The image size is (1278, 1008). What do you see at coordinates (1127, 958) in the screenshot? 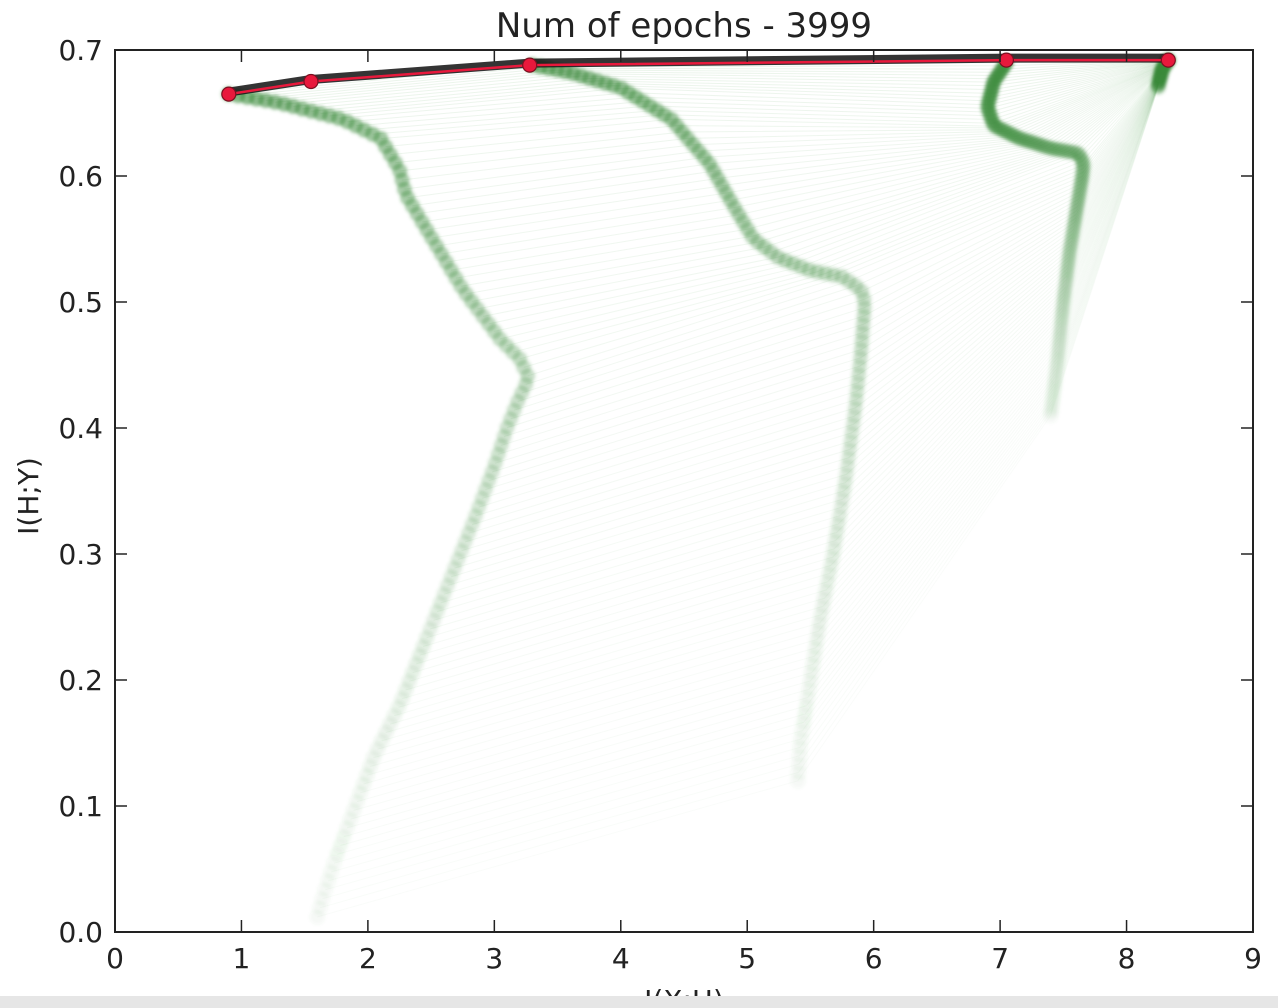
I see `x-tick-label: 8` at bounding box center [1127, 958].